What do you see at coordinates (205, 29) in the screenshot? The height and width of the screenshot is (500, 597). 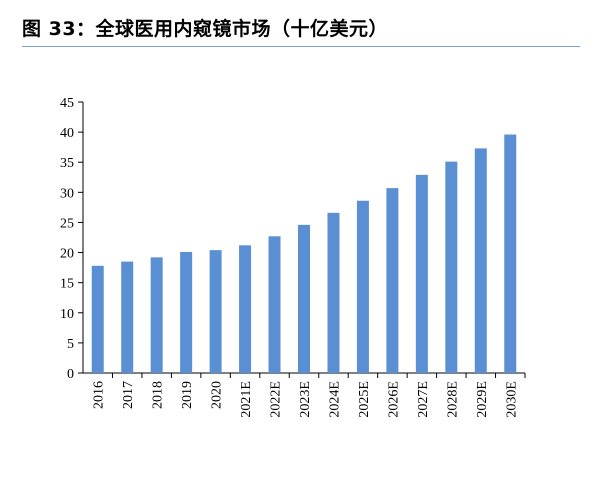 I see `figure-title: 图 33：全球医用内窥镜市场（十亿美元）` at bounding box center [205, 29].